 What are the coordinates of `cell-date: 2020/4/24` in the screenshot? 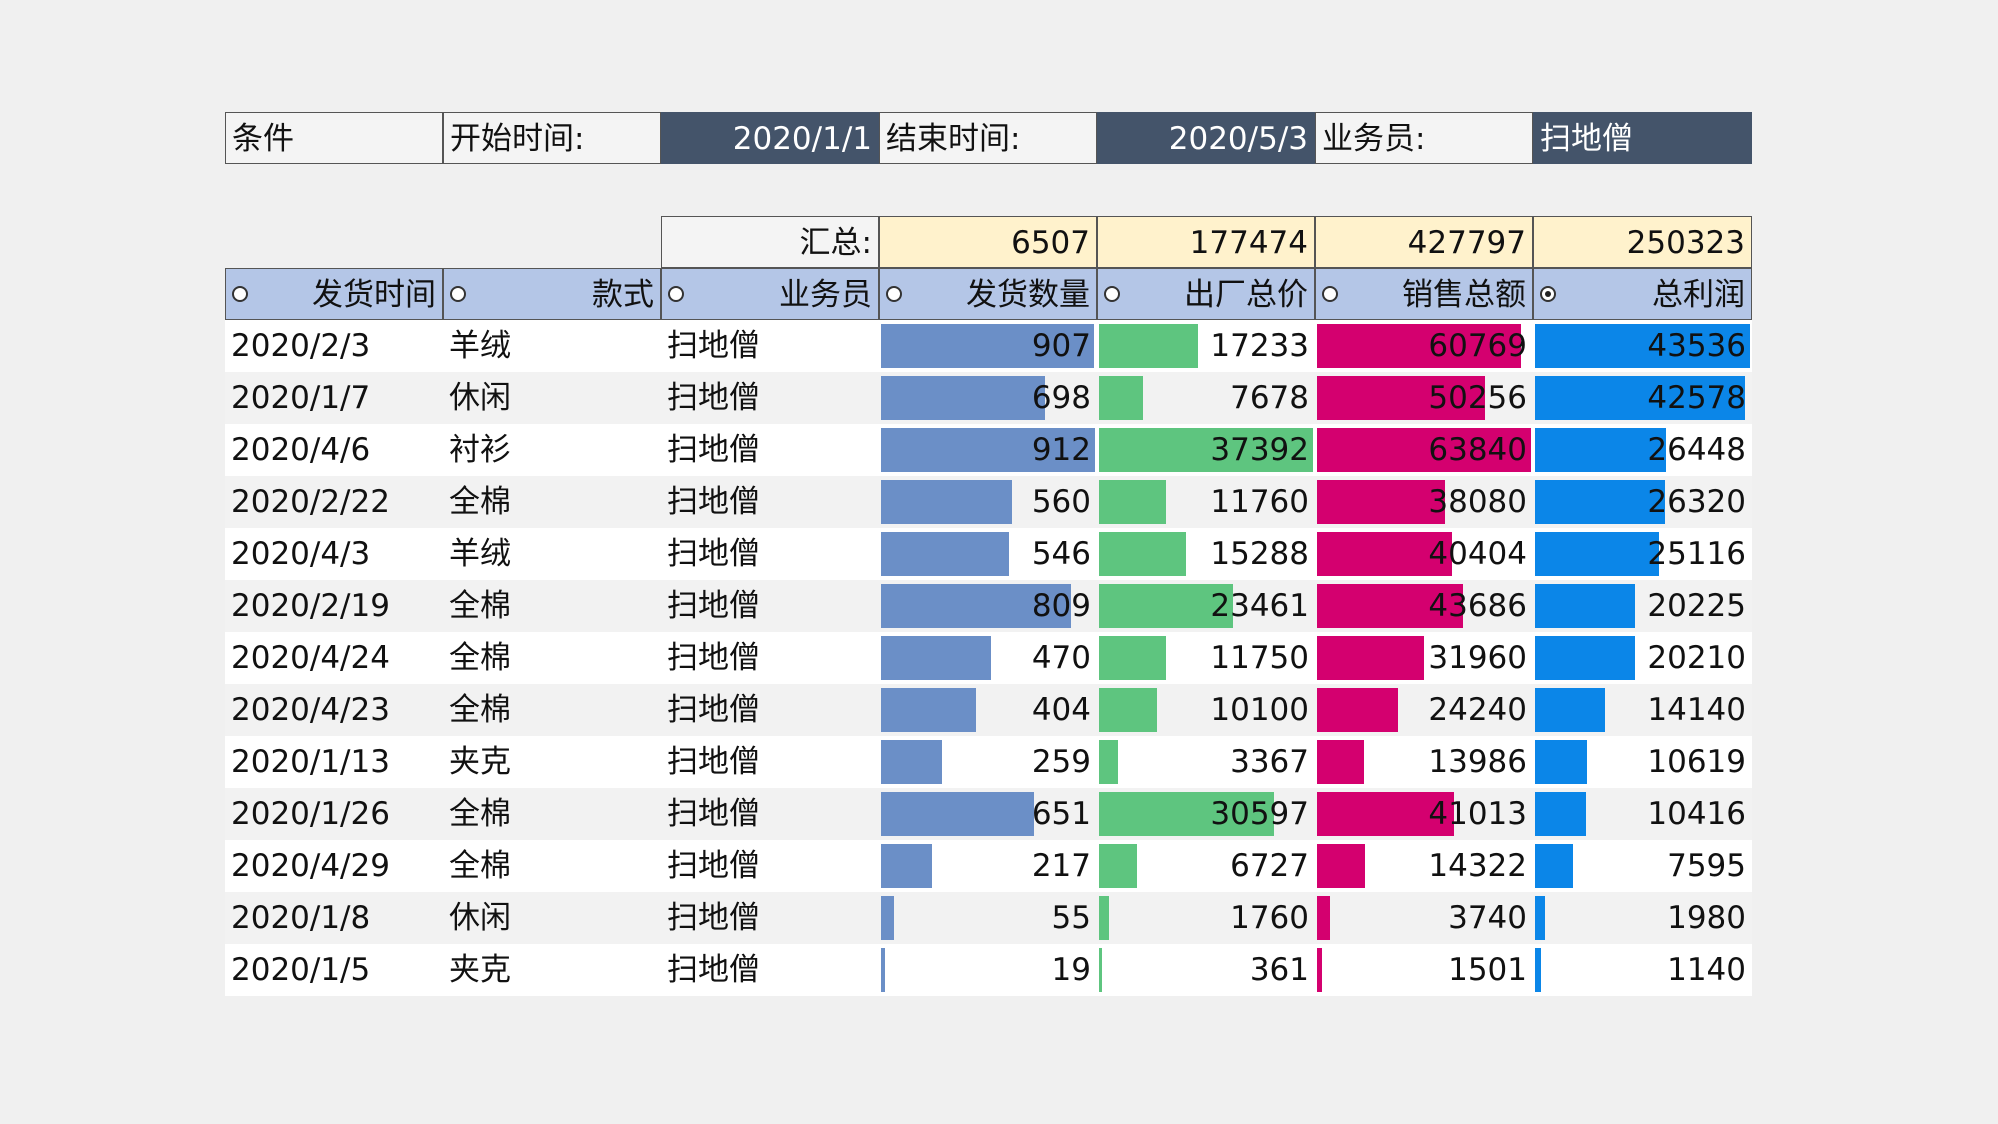 It's located at (310, 658).